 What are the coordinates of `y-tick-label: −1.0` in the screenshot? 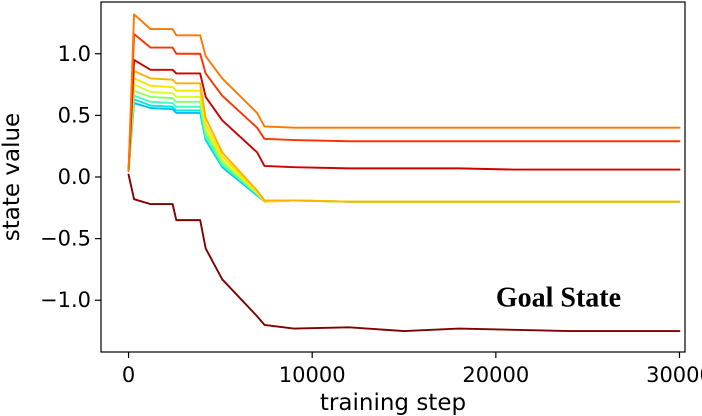 It's located at (65, 300).